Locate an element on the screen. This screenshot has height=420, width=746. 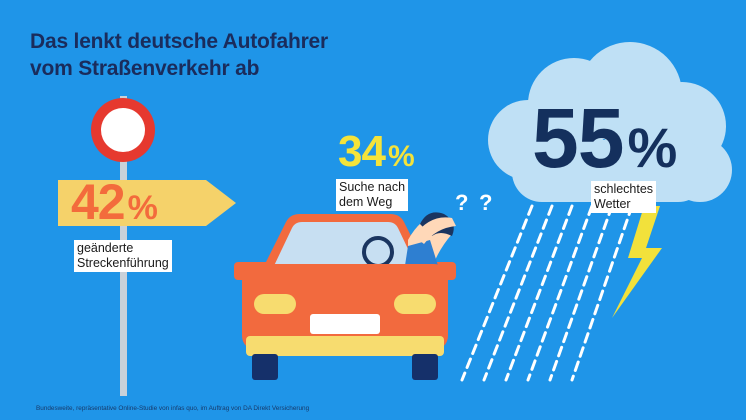
car-wheel-left is located at coordinates (265, 367).